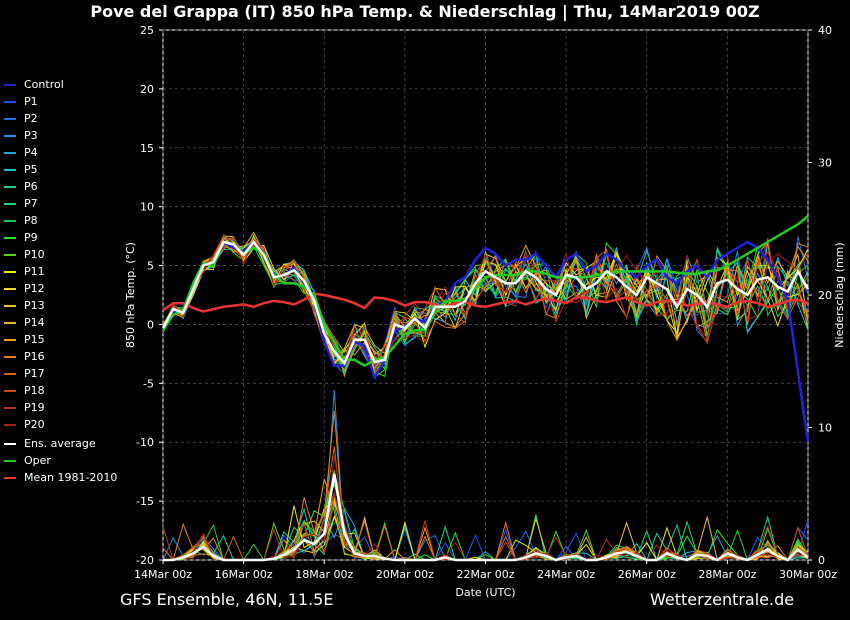 This screenshot has width=850, height=620. Describe the element at coordinates (63, 477) in the screenshot. I see `legend-item: Mean 1981-2010` at that location.